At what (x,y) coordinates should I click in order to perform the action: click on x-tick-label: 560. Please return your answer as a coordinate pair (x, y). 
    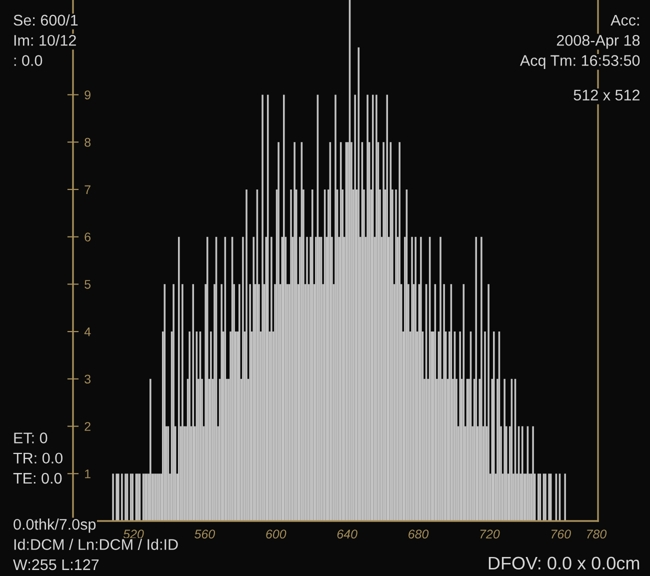
    Looking at the image, I should click on (205, 534).